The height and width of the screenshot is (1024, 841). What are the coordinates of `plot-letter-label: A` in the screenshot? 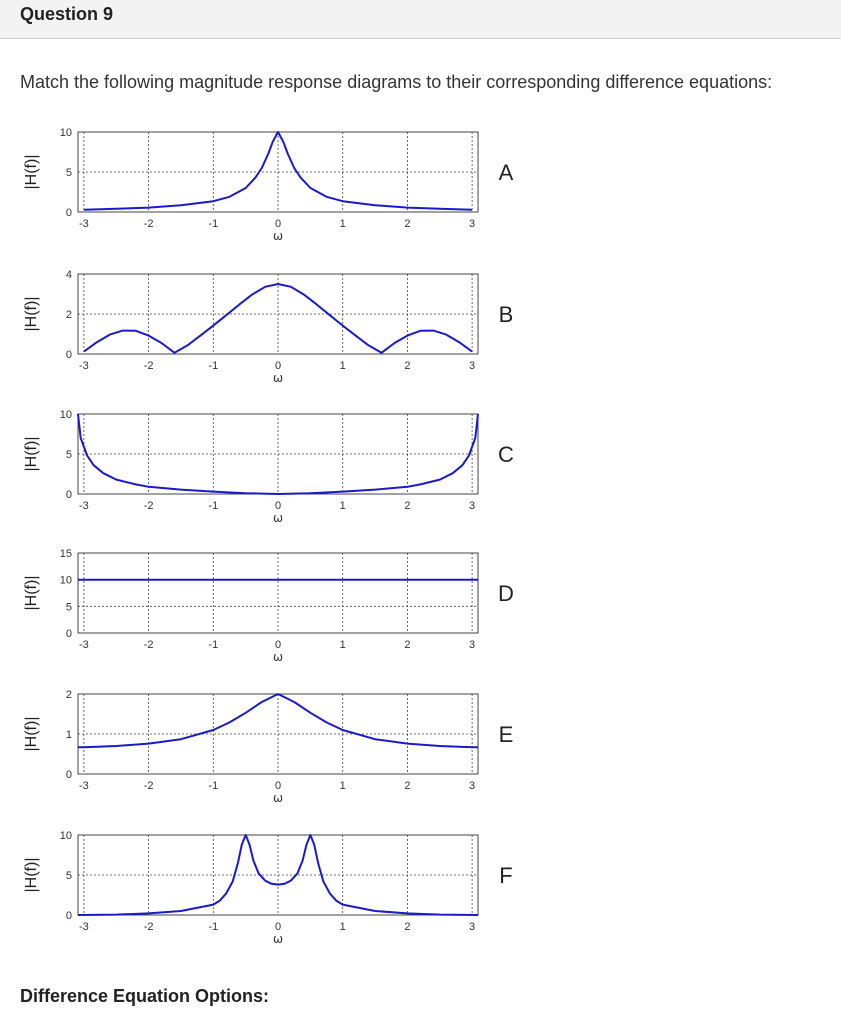 It's located at (506, 172).